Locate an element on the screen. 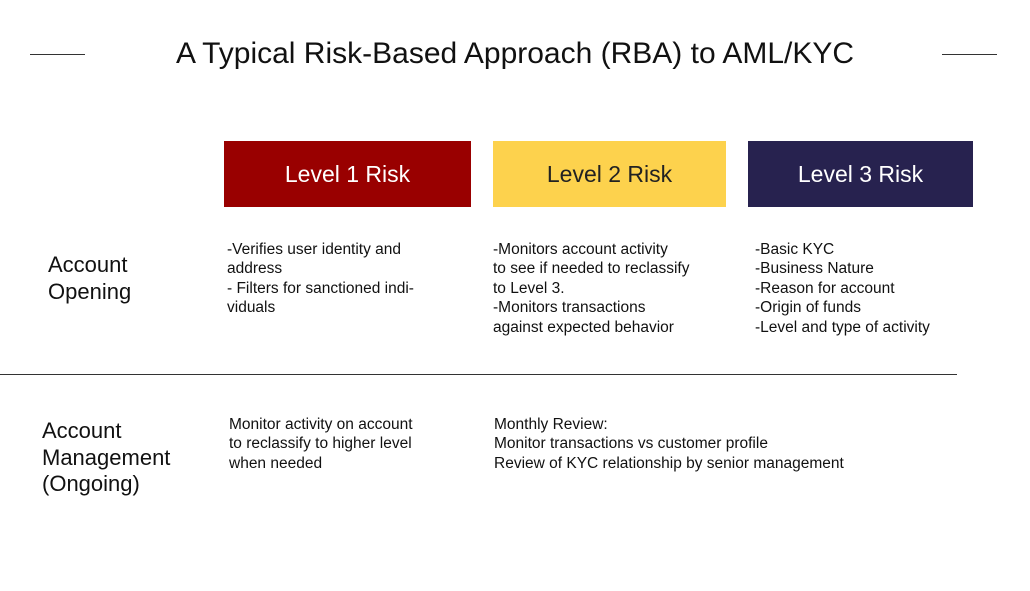  cell-text: viduals is located at coordinates (251, 308).